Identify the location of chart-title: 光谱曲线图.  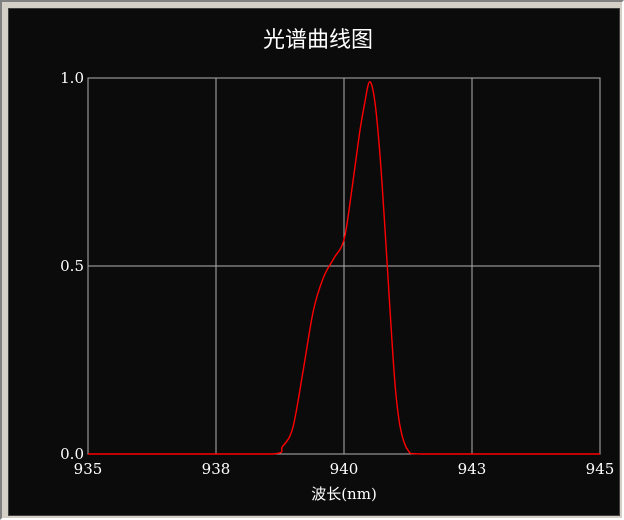
(318, 40).